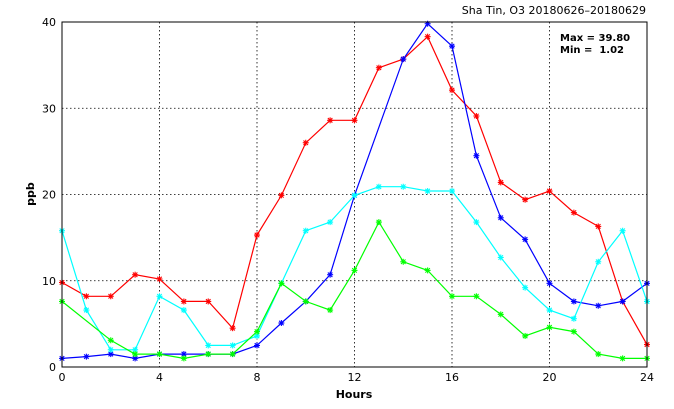  I want to click on chart-title: Sha Tin, O3 20180626–20180629, so click(554, 10).